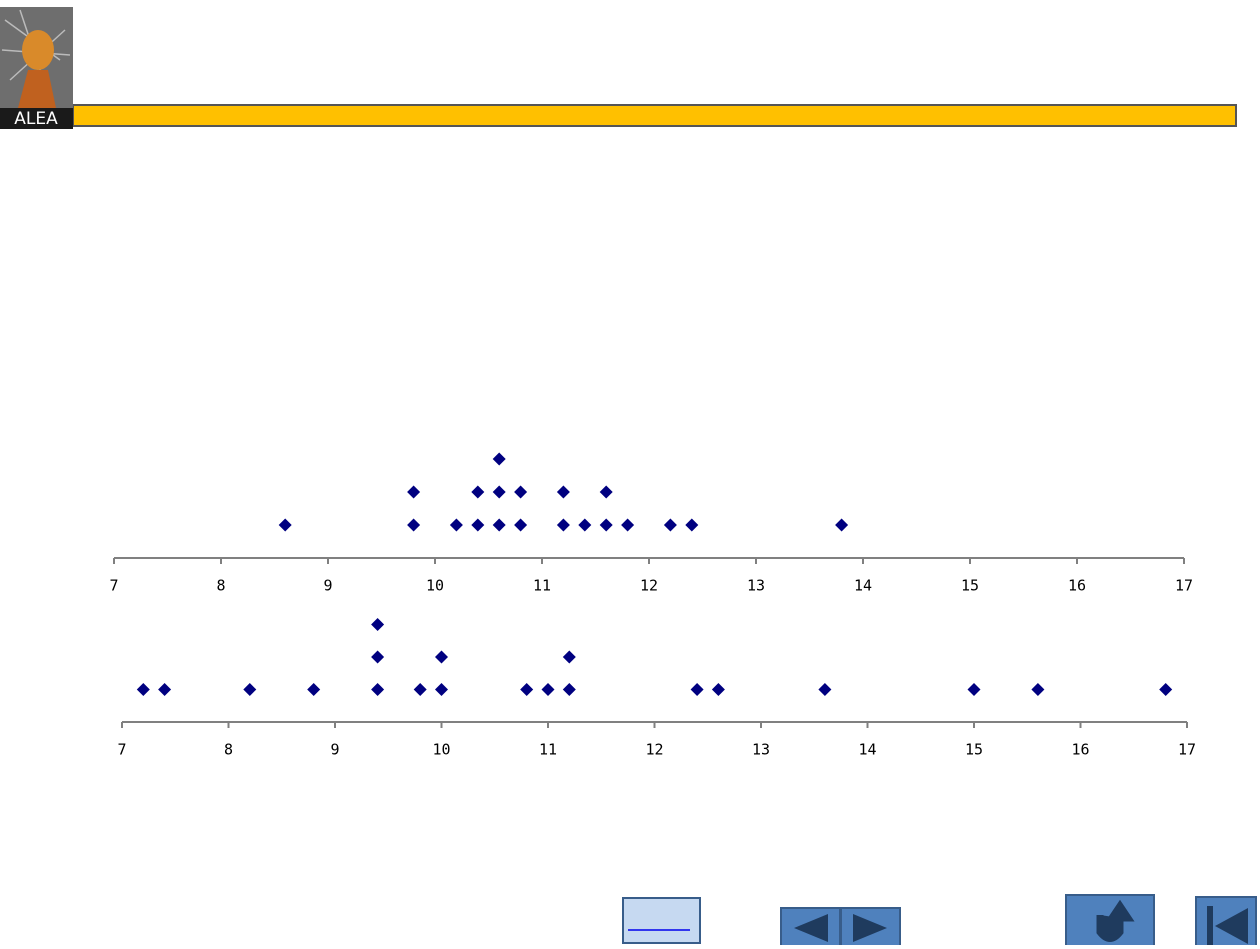  Describe the element at coordinates (870, 928) in the screenshot. I see `next-icon` at that location.